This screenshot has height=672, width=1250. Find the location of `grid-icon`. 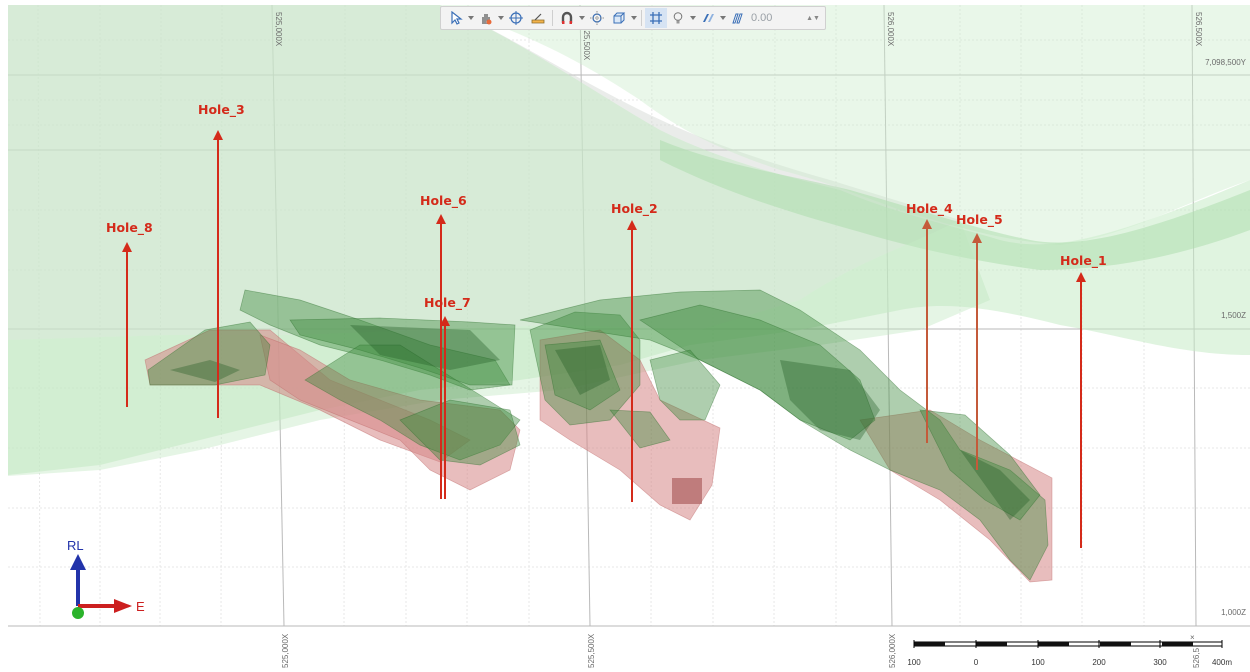

grid-icon is located at coordinates (656, 18).